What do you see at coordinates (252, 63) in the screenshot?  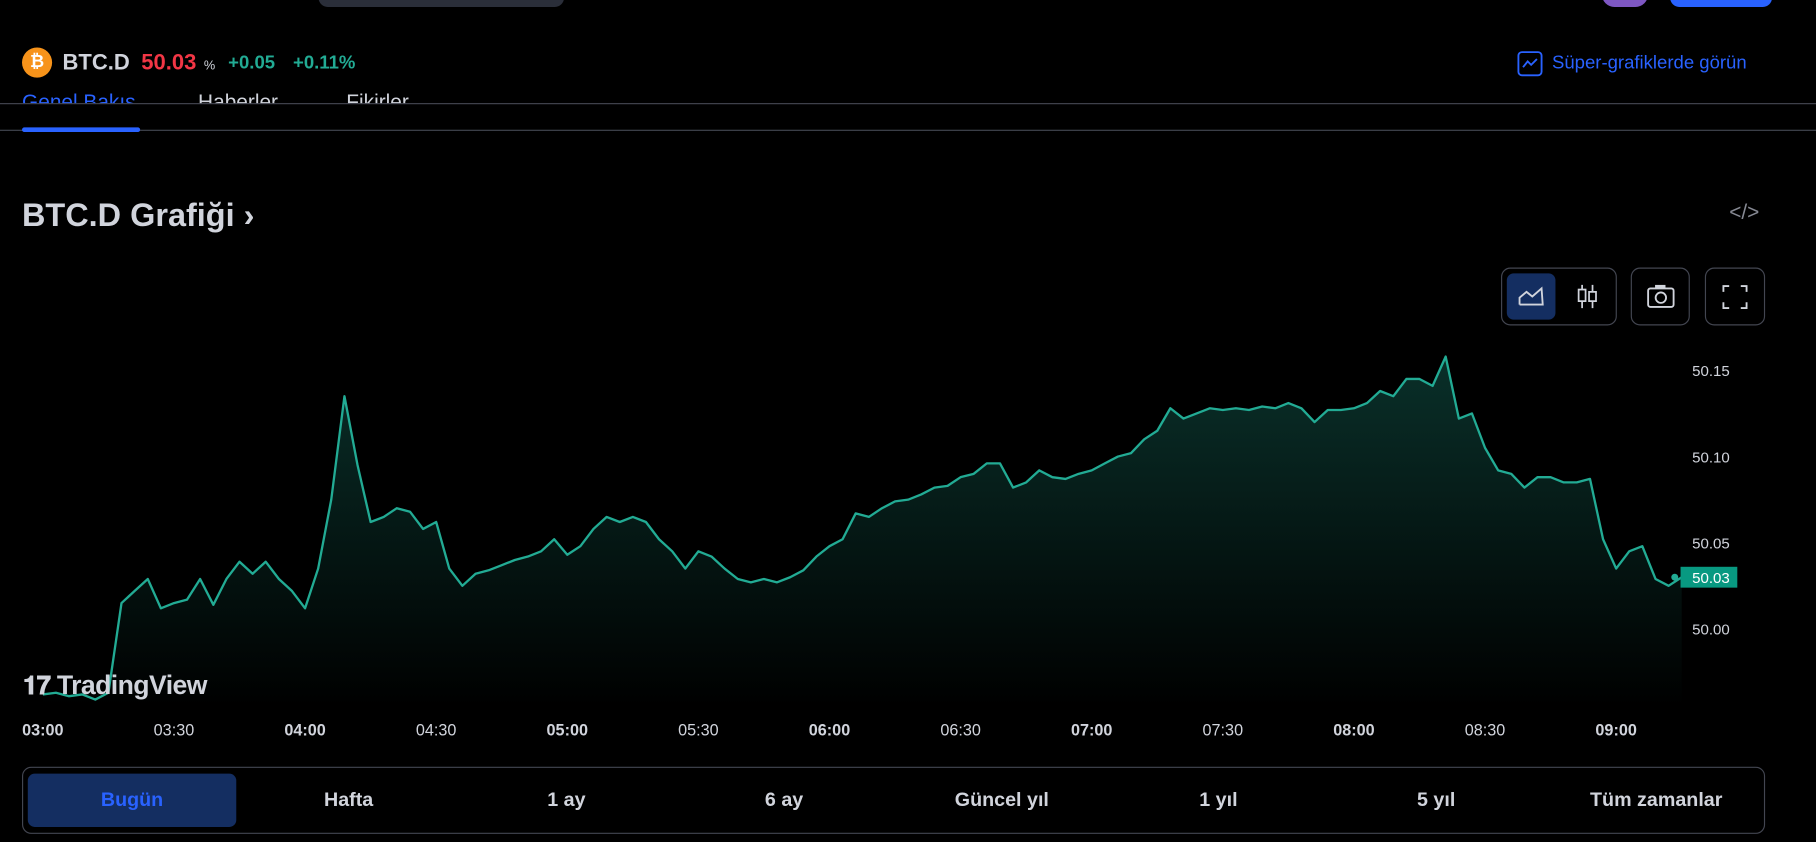 I see `change: +0.05` at bounding box center [252, 63].